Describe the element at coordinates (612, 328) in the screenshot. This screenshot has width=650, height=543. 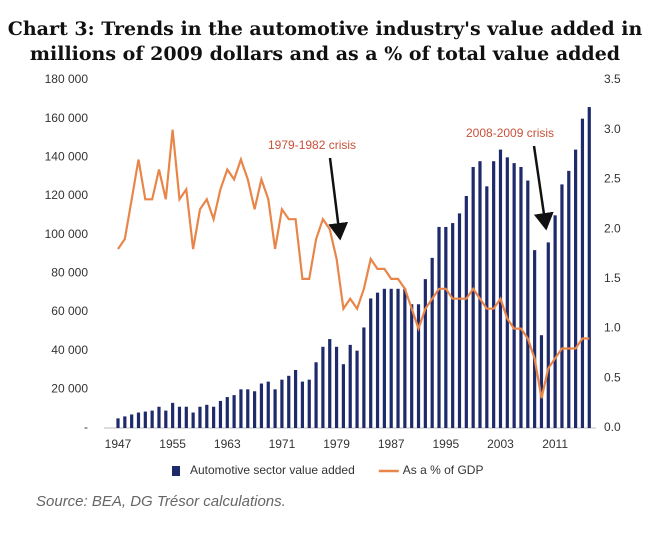
I see `y2-tick-label: 1.0` at that location.